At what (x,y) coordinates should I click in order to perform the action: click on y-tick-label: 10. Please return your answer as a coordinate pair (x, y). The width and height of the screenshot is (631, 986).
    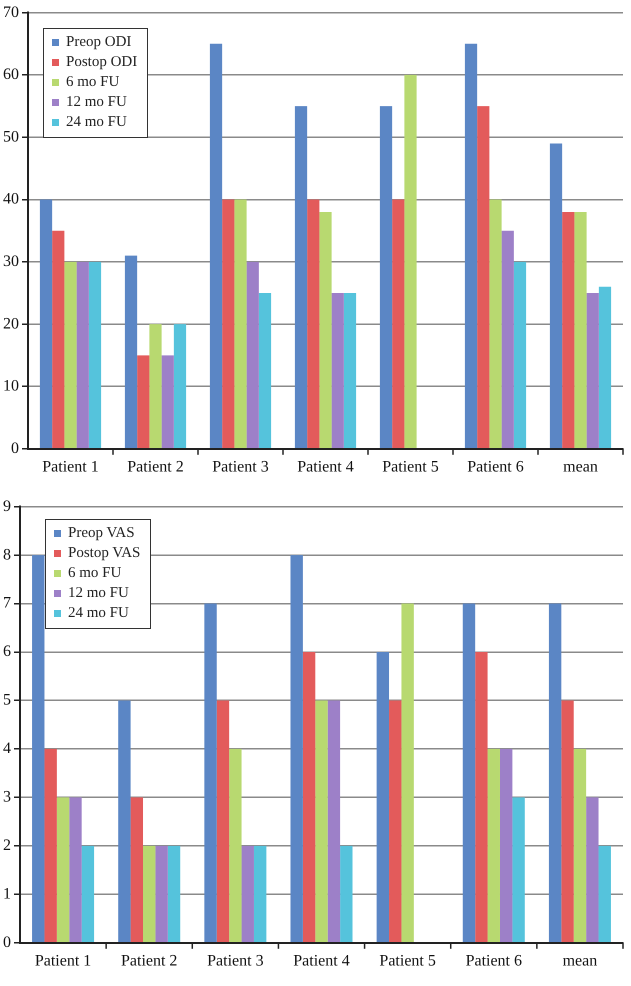
    Looking at the image, I should click on (11, 386).